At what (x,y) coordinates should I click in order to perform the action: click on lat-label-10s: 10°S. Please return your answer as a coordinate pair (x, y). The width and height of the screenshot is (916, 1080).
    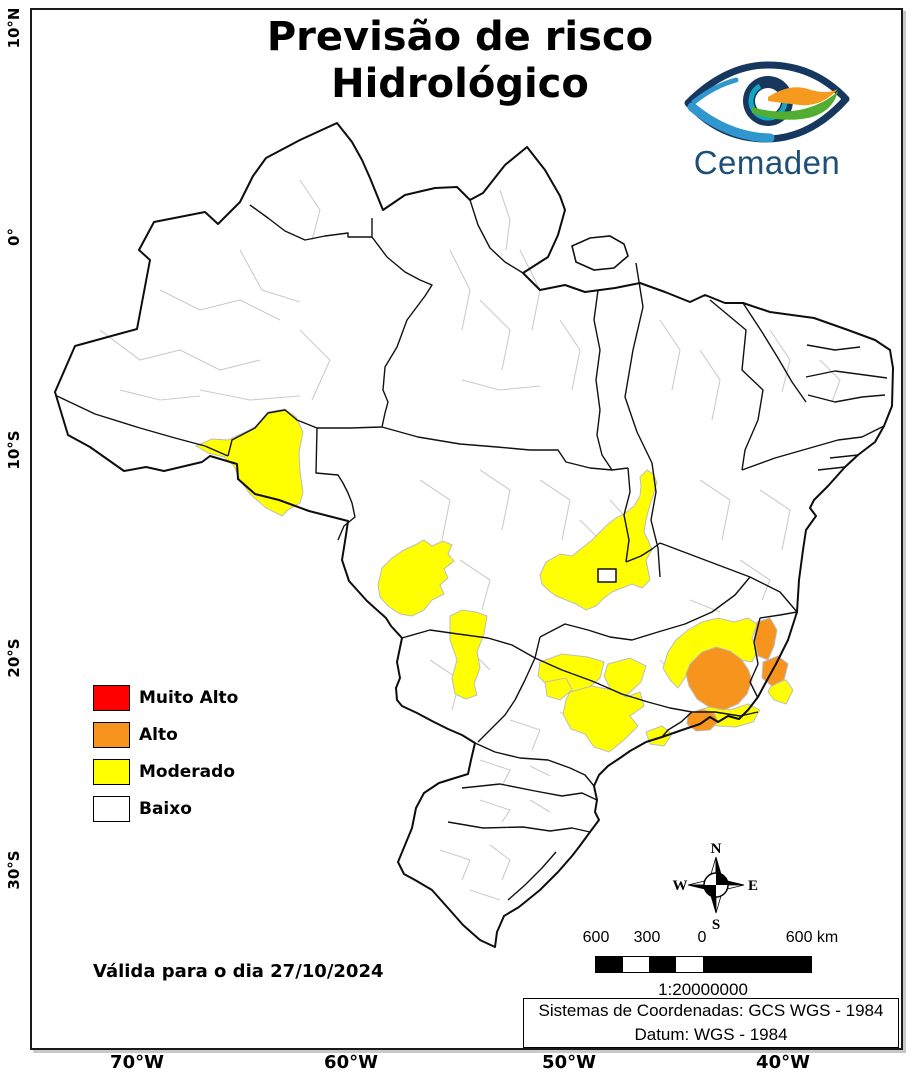
    Looking at the image, I should click on (14, 450).